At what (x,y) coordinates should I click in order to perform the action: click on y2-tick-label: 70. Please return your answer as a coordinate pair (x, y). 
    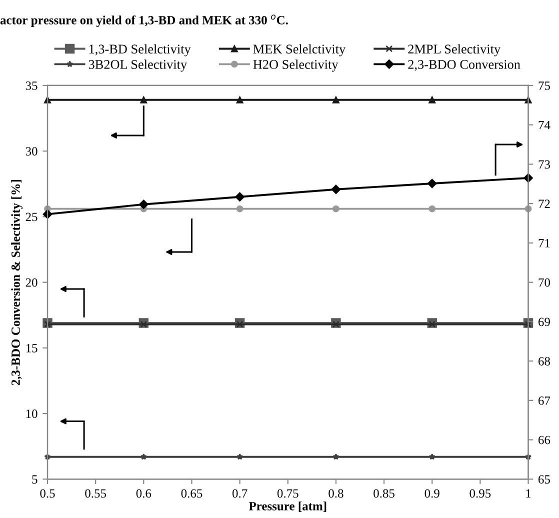
    Looking at the image, I should click on (544, 282).